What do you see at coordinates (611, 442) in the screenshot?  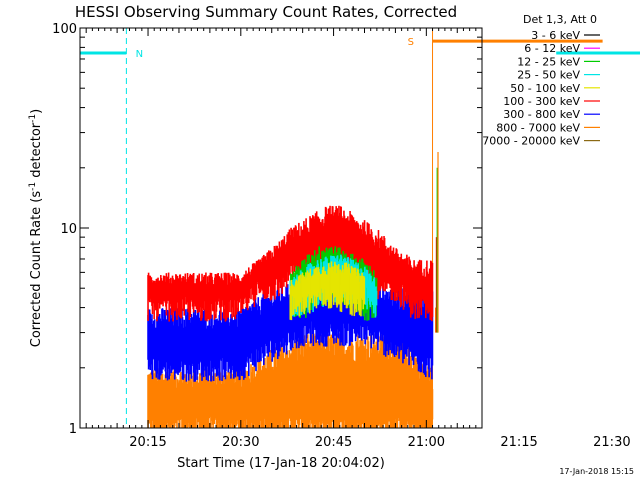 I see `x-tick-label: 21:30` at bounding box center [611, 442].